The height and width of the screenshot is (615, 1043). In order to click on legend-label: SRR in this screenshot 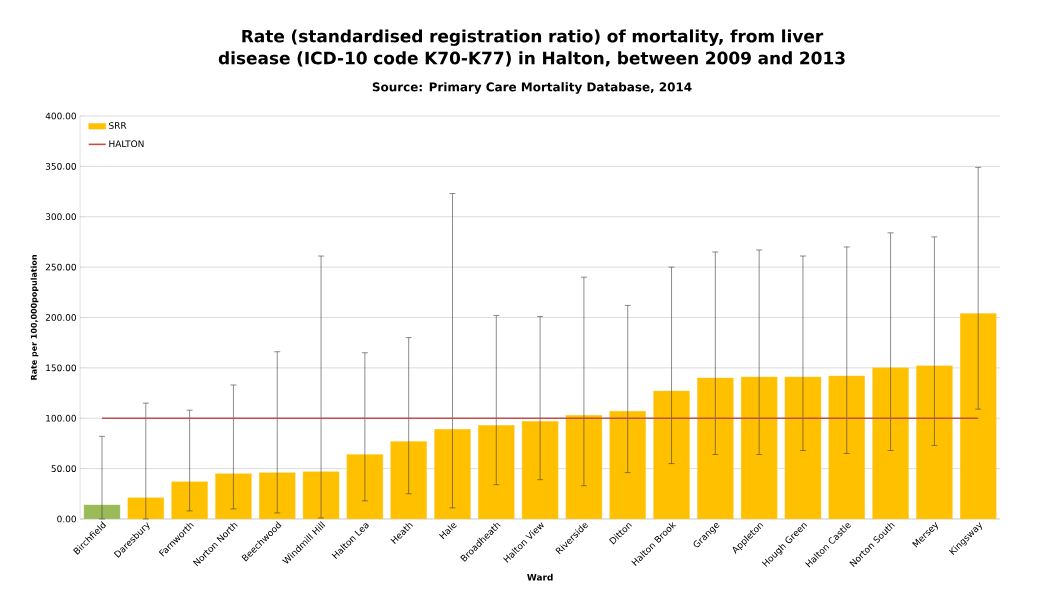, I will do `click(118, 125)`.